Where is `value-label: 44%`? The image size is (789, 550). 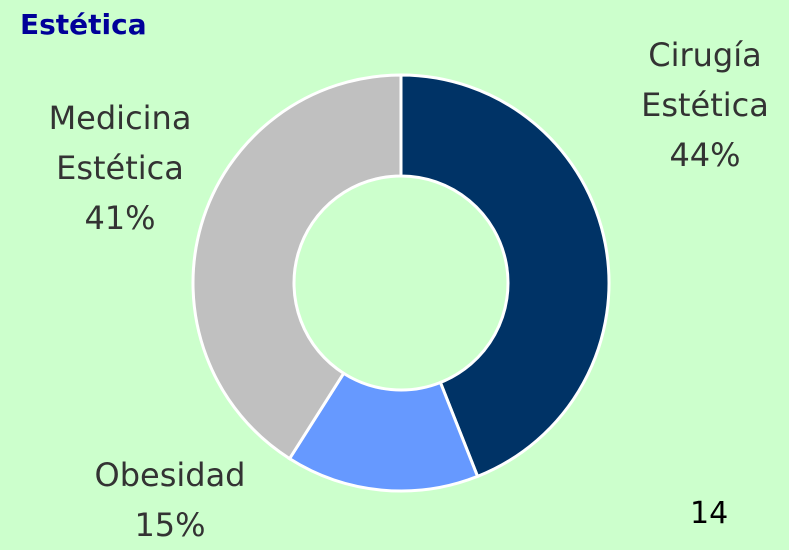 value-label: 44% is located at coordinates (705, 155).